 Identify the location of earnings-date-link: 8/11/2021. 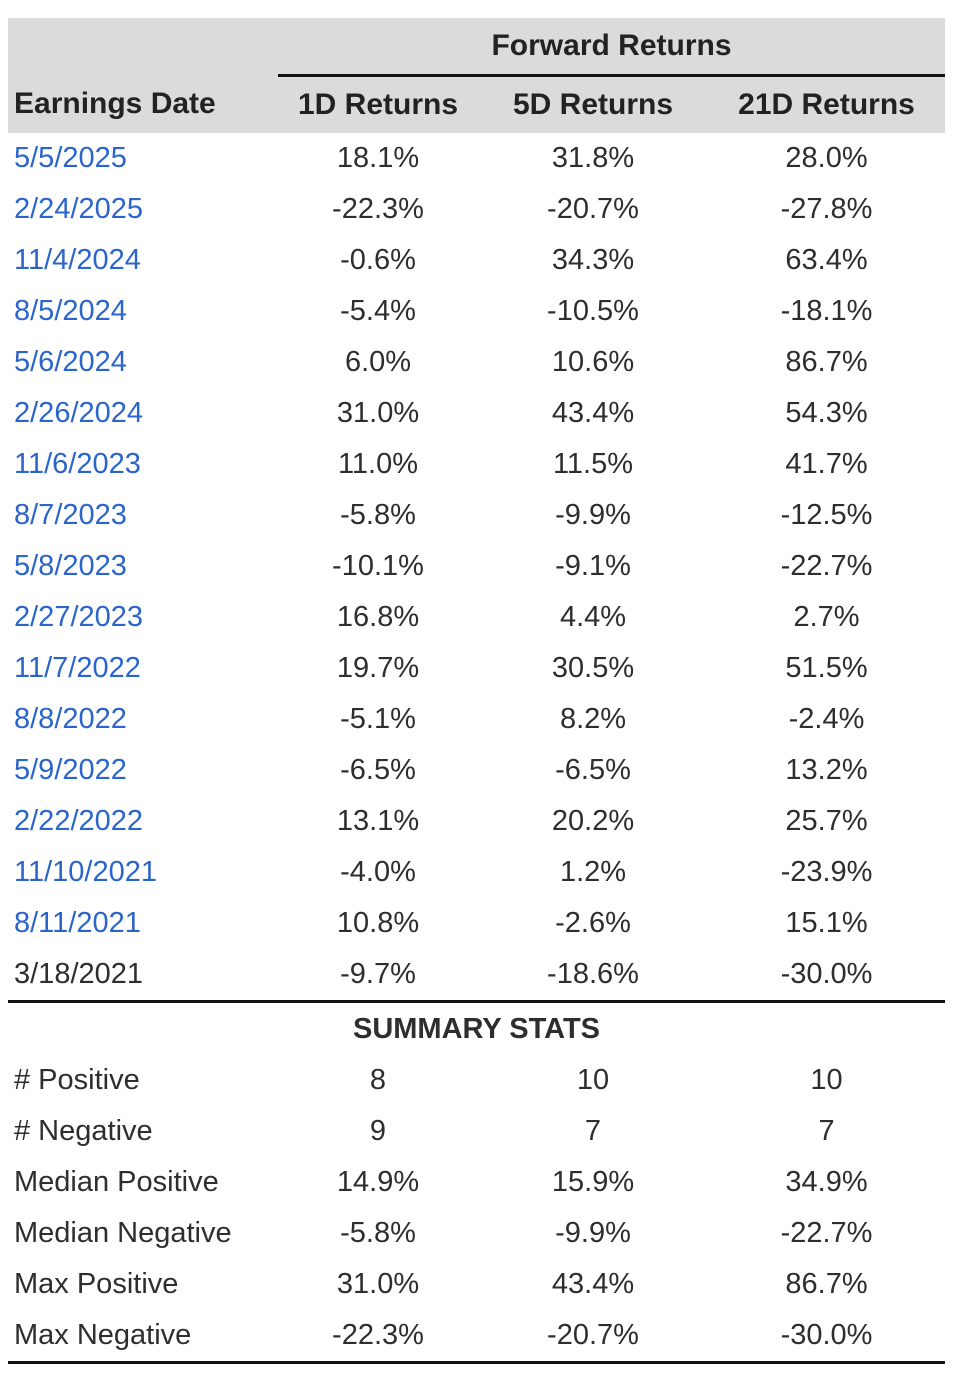
(77, 923).